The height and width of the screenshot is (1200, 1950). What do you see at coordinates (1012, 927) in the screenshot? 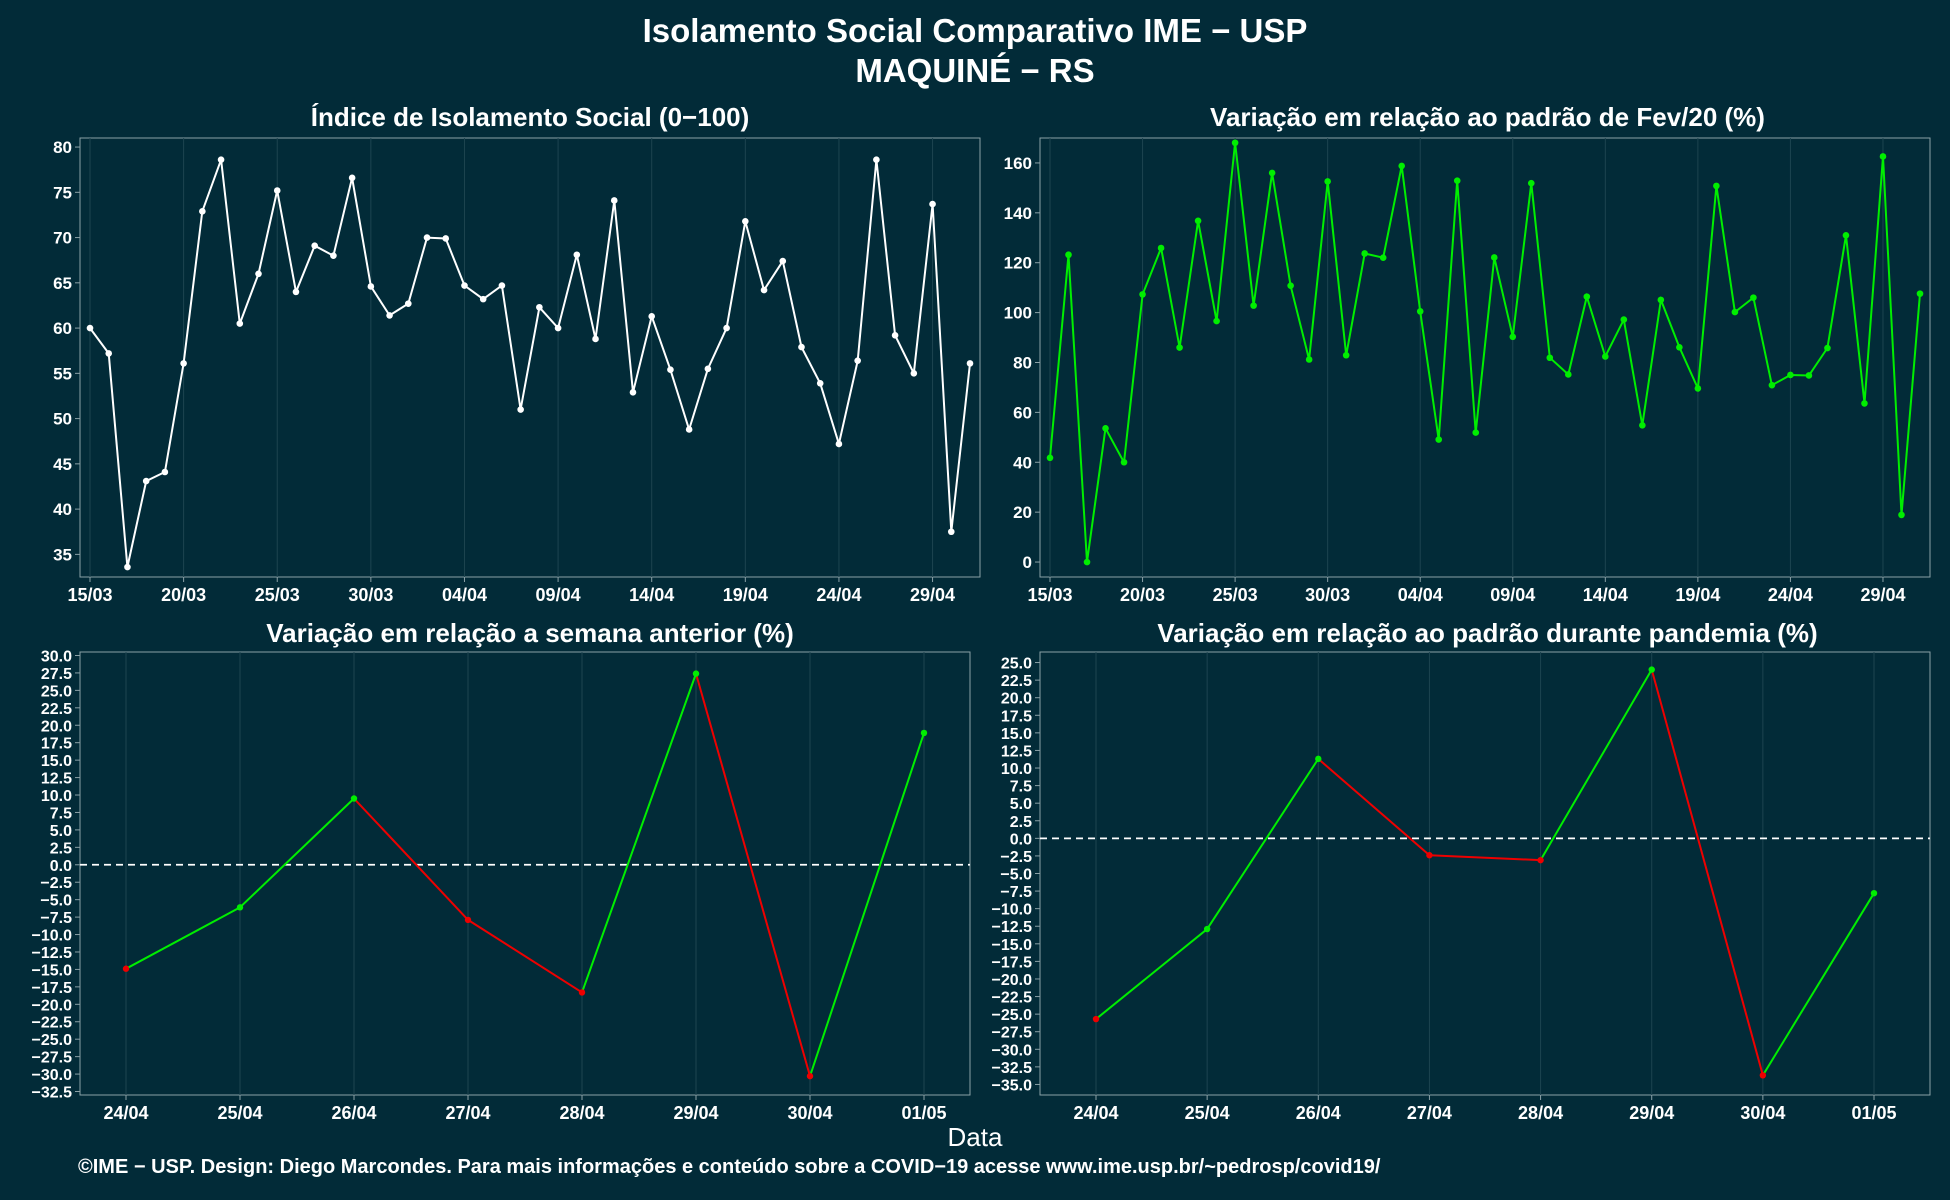
I see `panel-4-y-tick-label: −12.5` at bounding box center [1012, 927].